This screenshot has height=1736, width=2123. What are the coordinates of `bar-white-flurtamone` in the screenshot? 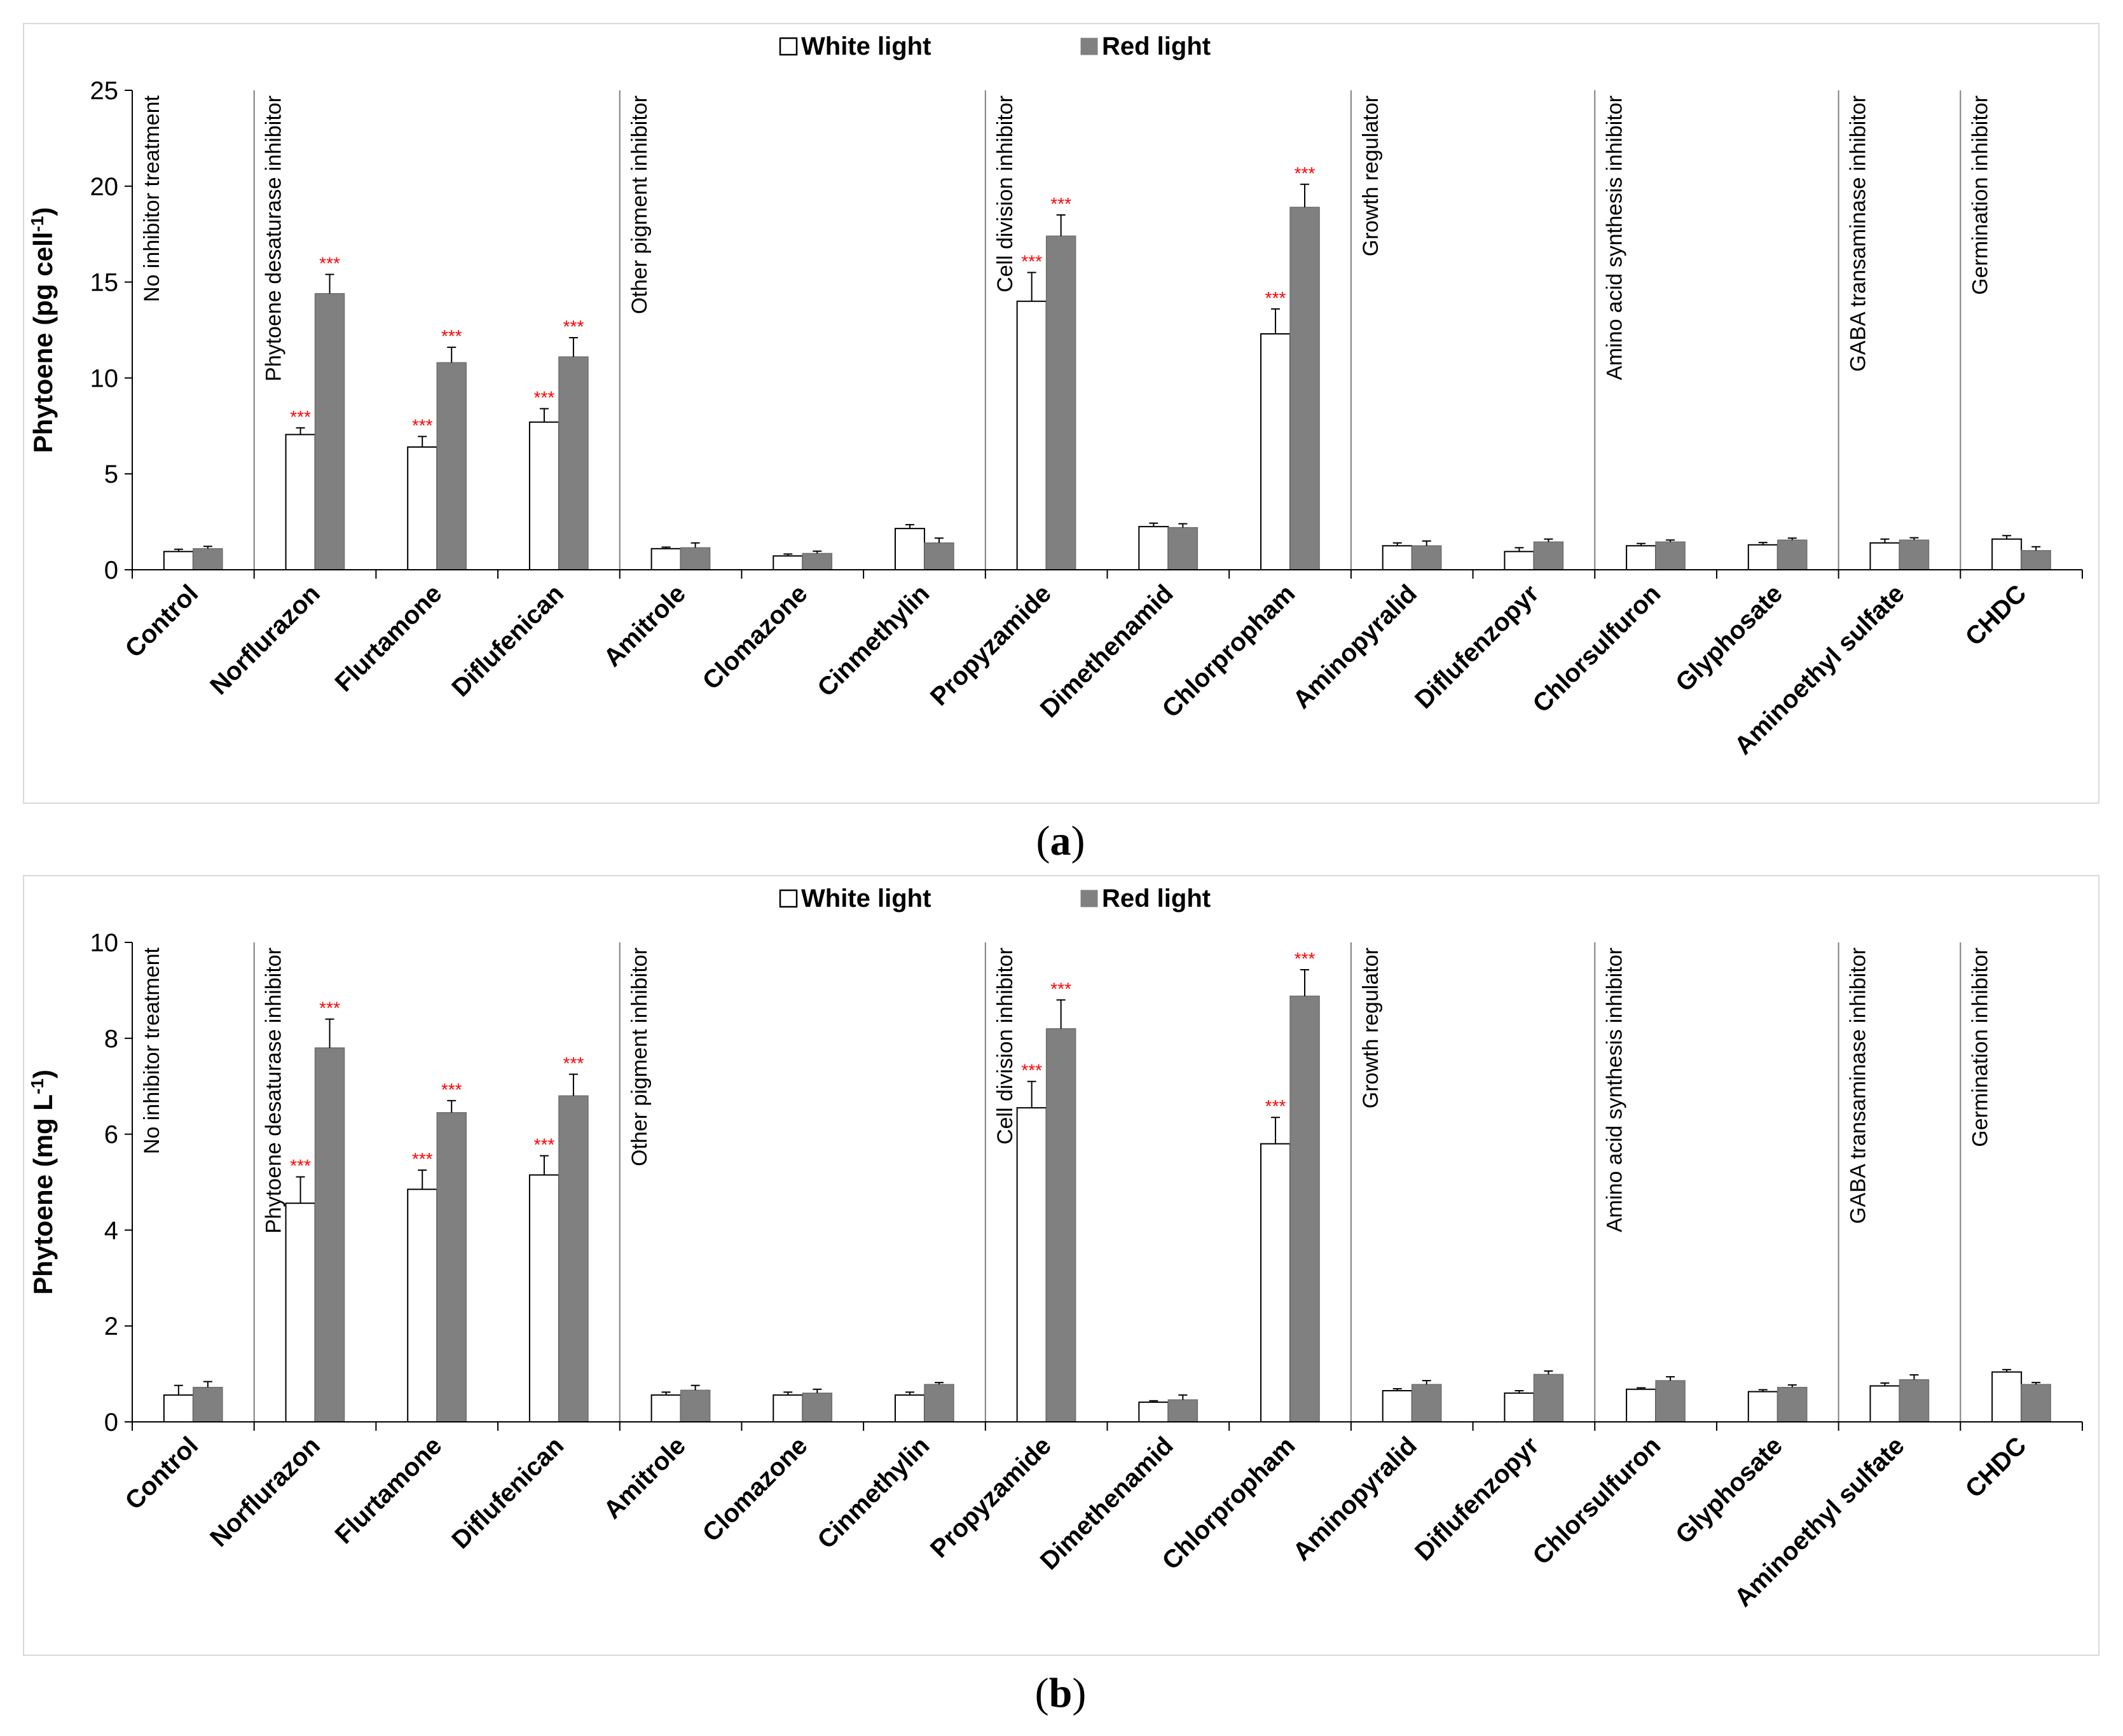 It's located at (422, 508).